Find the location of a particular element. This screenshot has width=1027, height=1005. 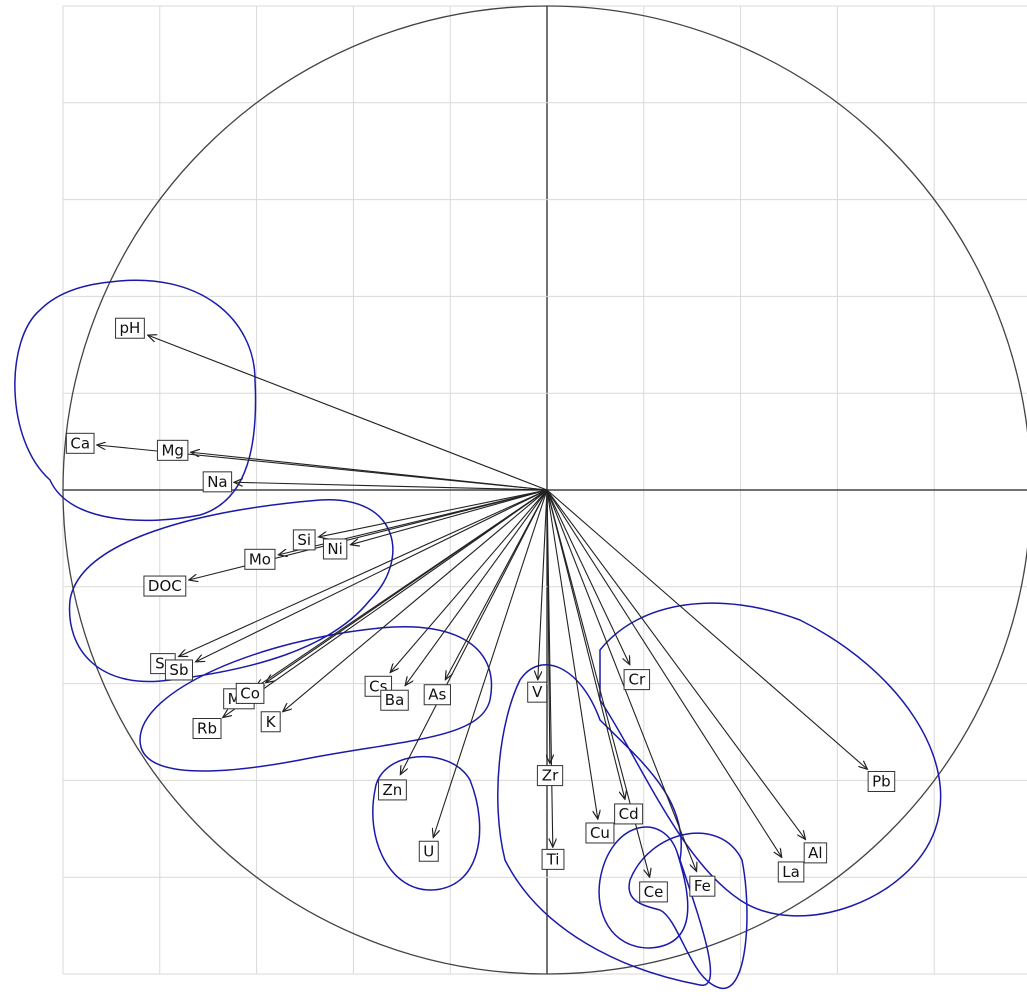

variable-label: DOC is located at coordinates (165, 586).